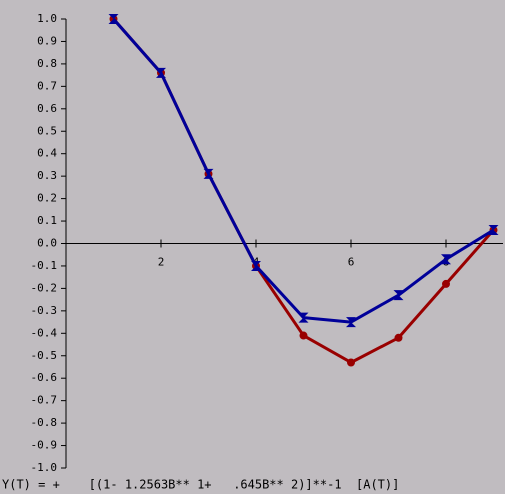 The image size is (505, 494). I want to click on y-tick-label: 0.5, so click(47, 130).